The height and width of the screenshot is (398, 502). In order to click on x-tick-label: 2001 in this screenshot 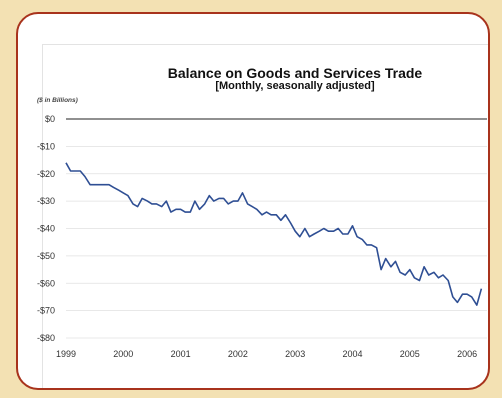, I will do `click(181, 354)`.